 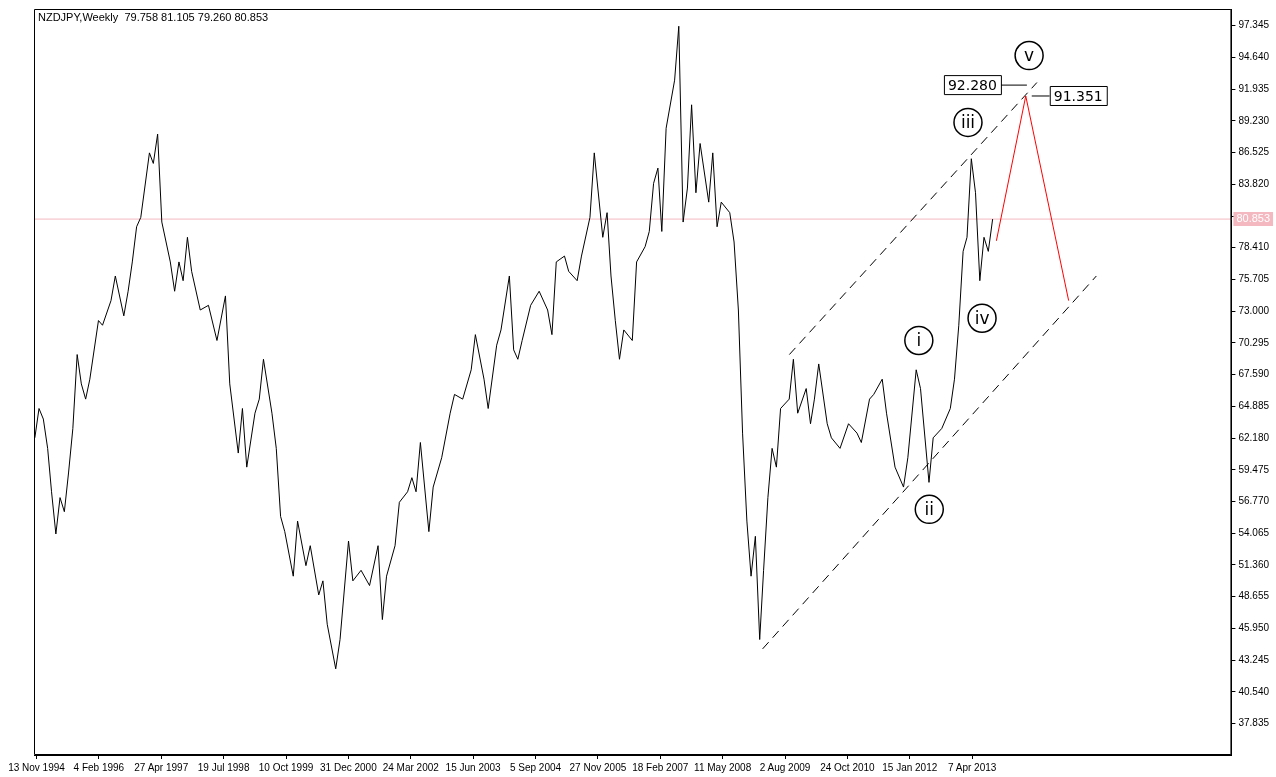 I want to click on x-tick-label: 15 Jun 2003, so click(x=473, y=767).